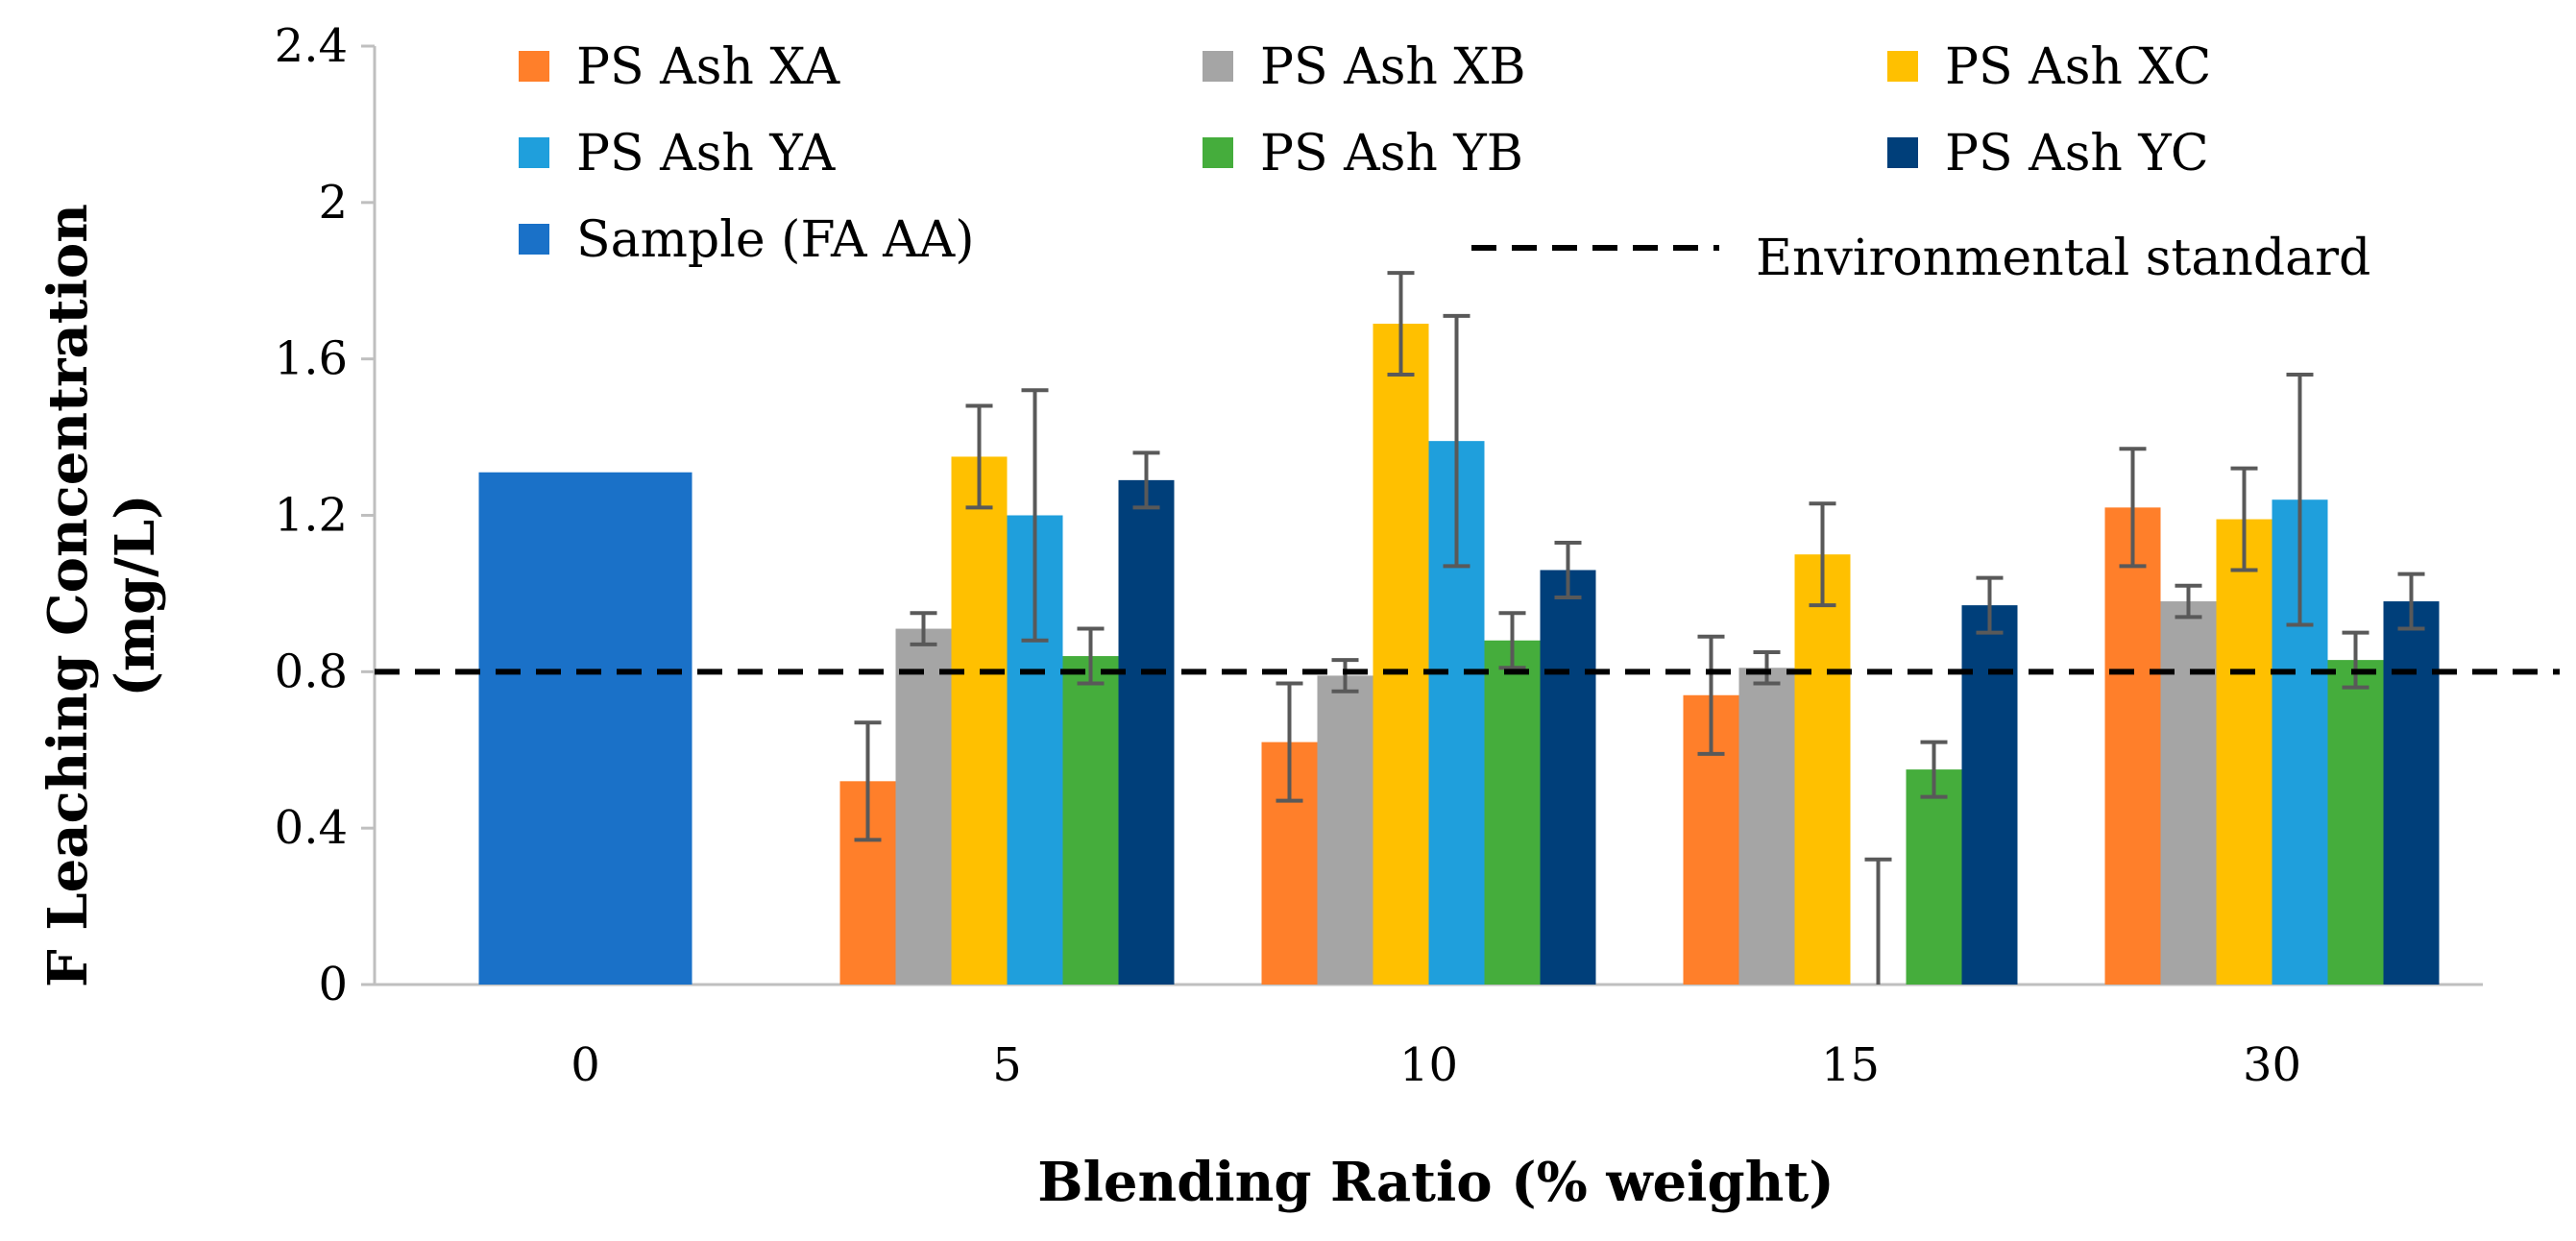  What do you see at coordinates (311, 359) in the screenshot?
I see `y-tick-label: 1.6` at bounding box center [311, 359].